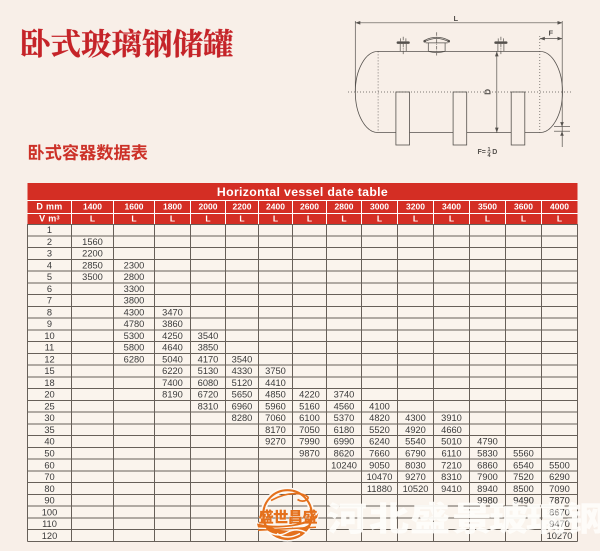  What do you see at coordinates (92, 242) in the screenshot?
I see `svg-text: 1560` at bounding box center [92, 242].